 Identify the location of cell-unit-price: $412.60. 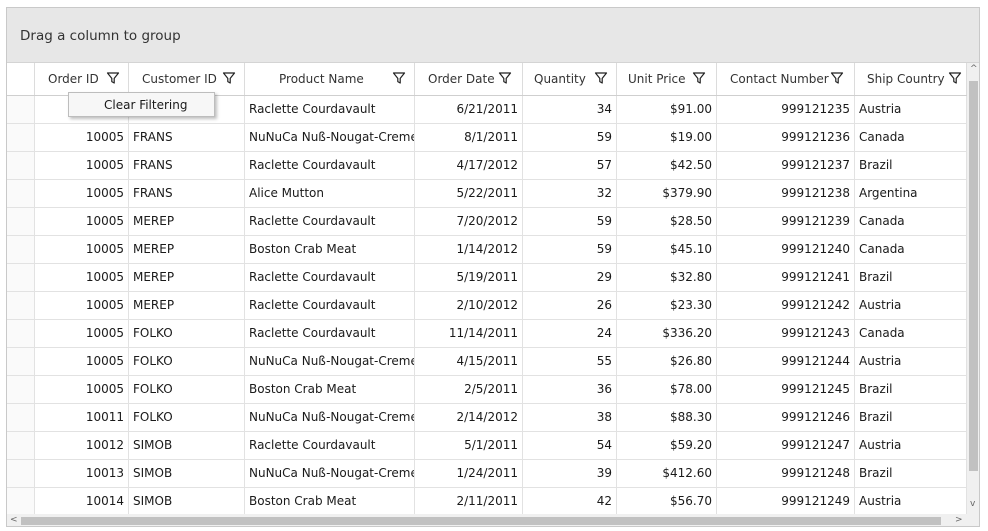
(667, 473).